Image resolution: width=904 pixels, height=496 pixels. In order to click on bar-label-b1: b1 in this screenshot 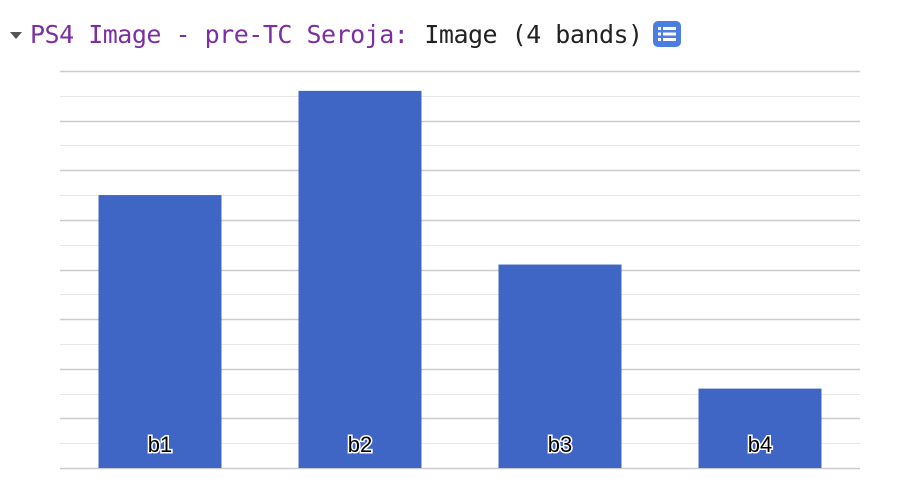, I will do `click(160, 444)`.